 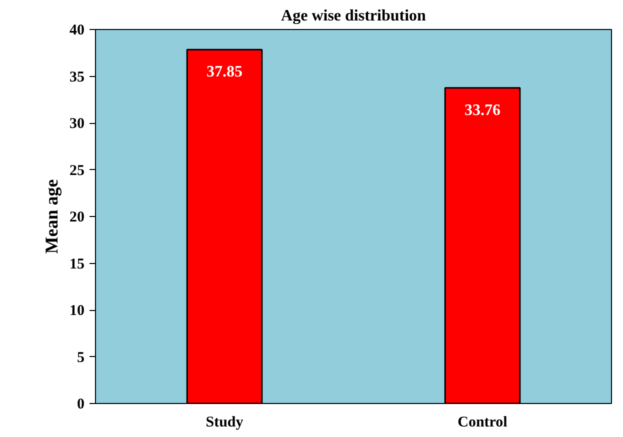 I want to click on y-tick-label: 20, so click(x=77, y=218).